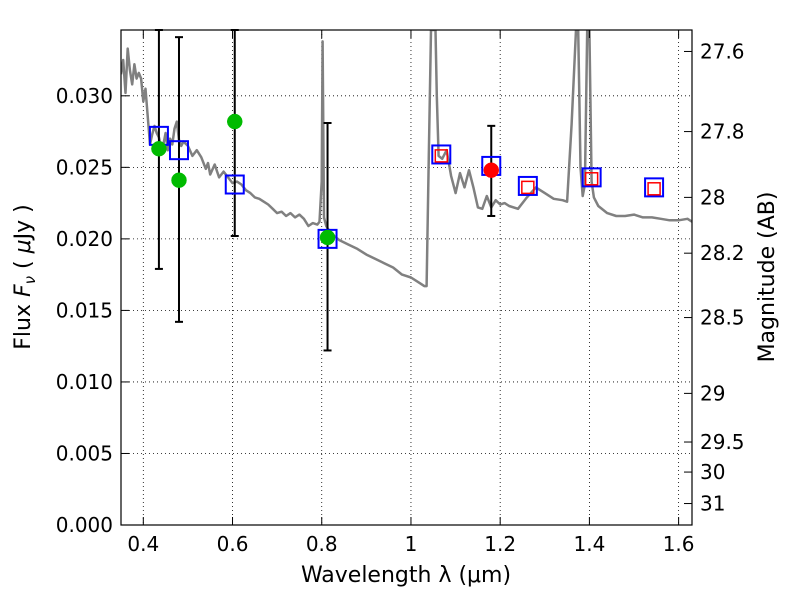 The height and width of the screenshot is (604, 800). What do you see at coordinates (84, 525) in the screenshot?
I see `y-tick-label: 0.000` at bounding box center [84, 525].